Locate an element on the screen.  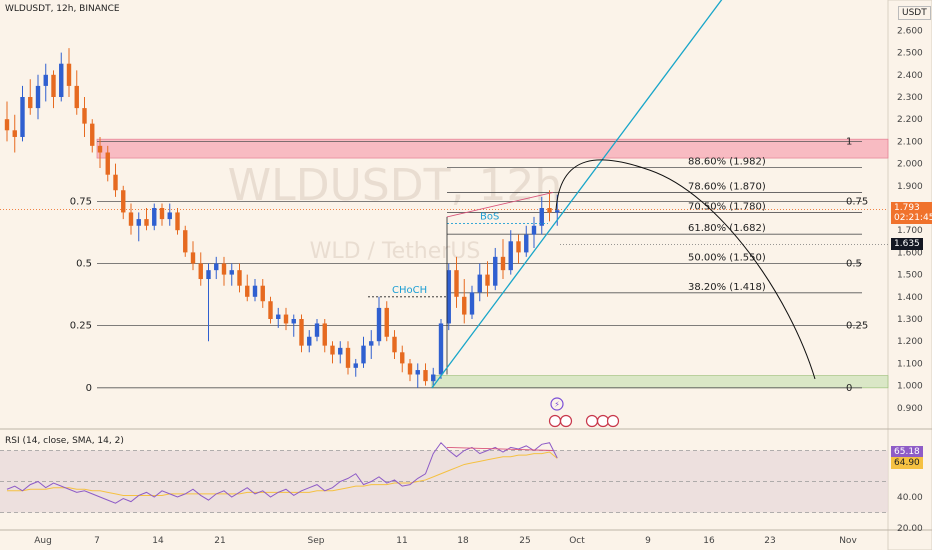
time-label-12: Nov is located at coordinates (848, 541).